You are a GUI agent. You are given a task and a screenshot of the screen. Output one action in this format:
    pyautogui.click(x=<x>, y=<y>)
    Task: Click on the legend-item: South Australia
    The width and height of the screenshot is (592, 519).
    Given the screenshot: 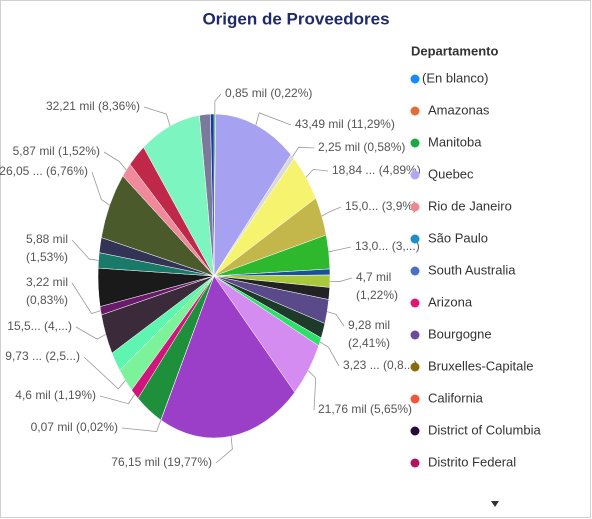 What is the action you would take?
    pyautogui.click(x=472, y=269)
    